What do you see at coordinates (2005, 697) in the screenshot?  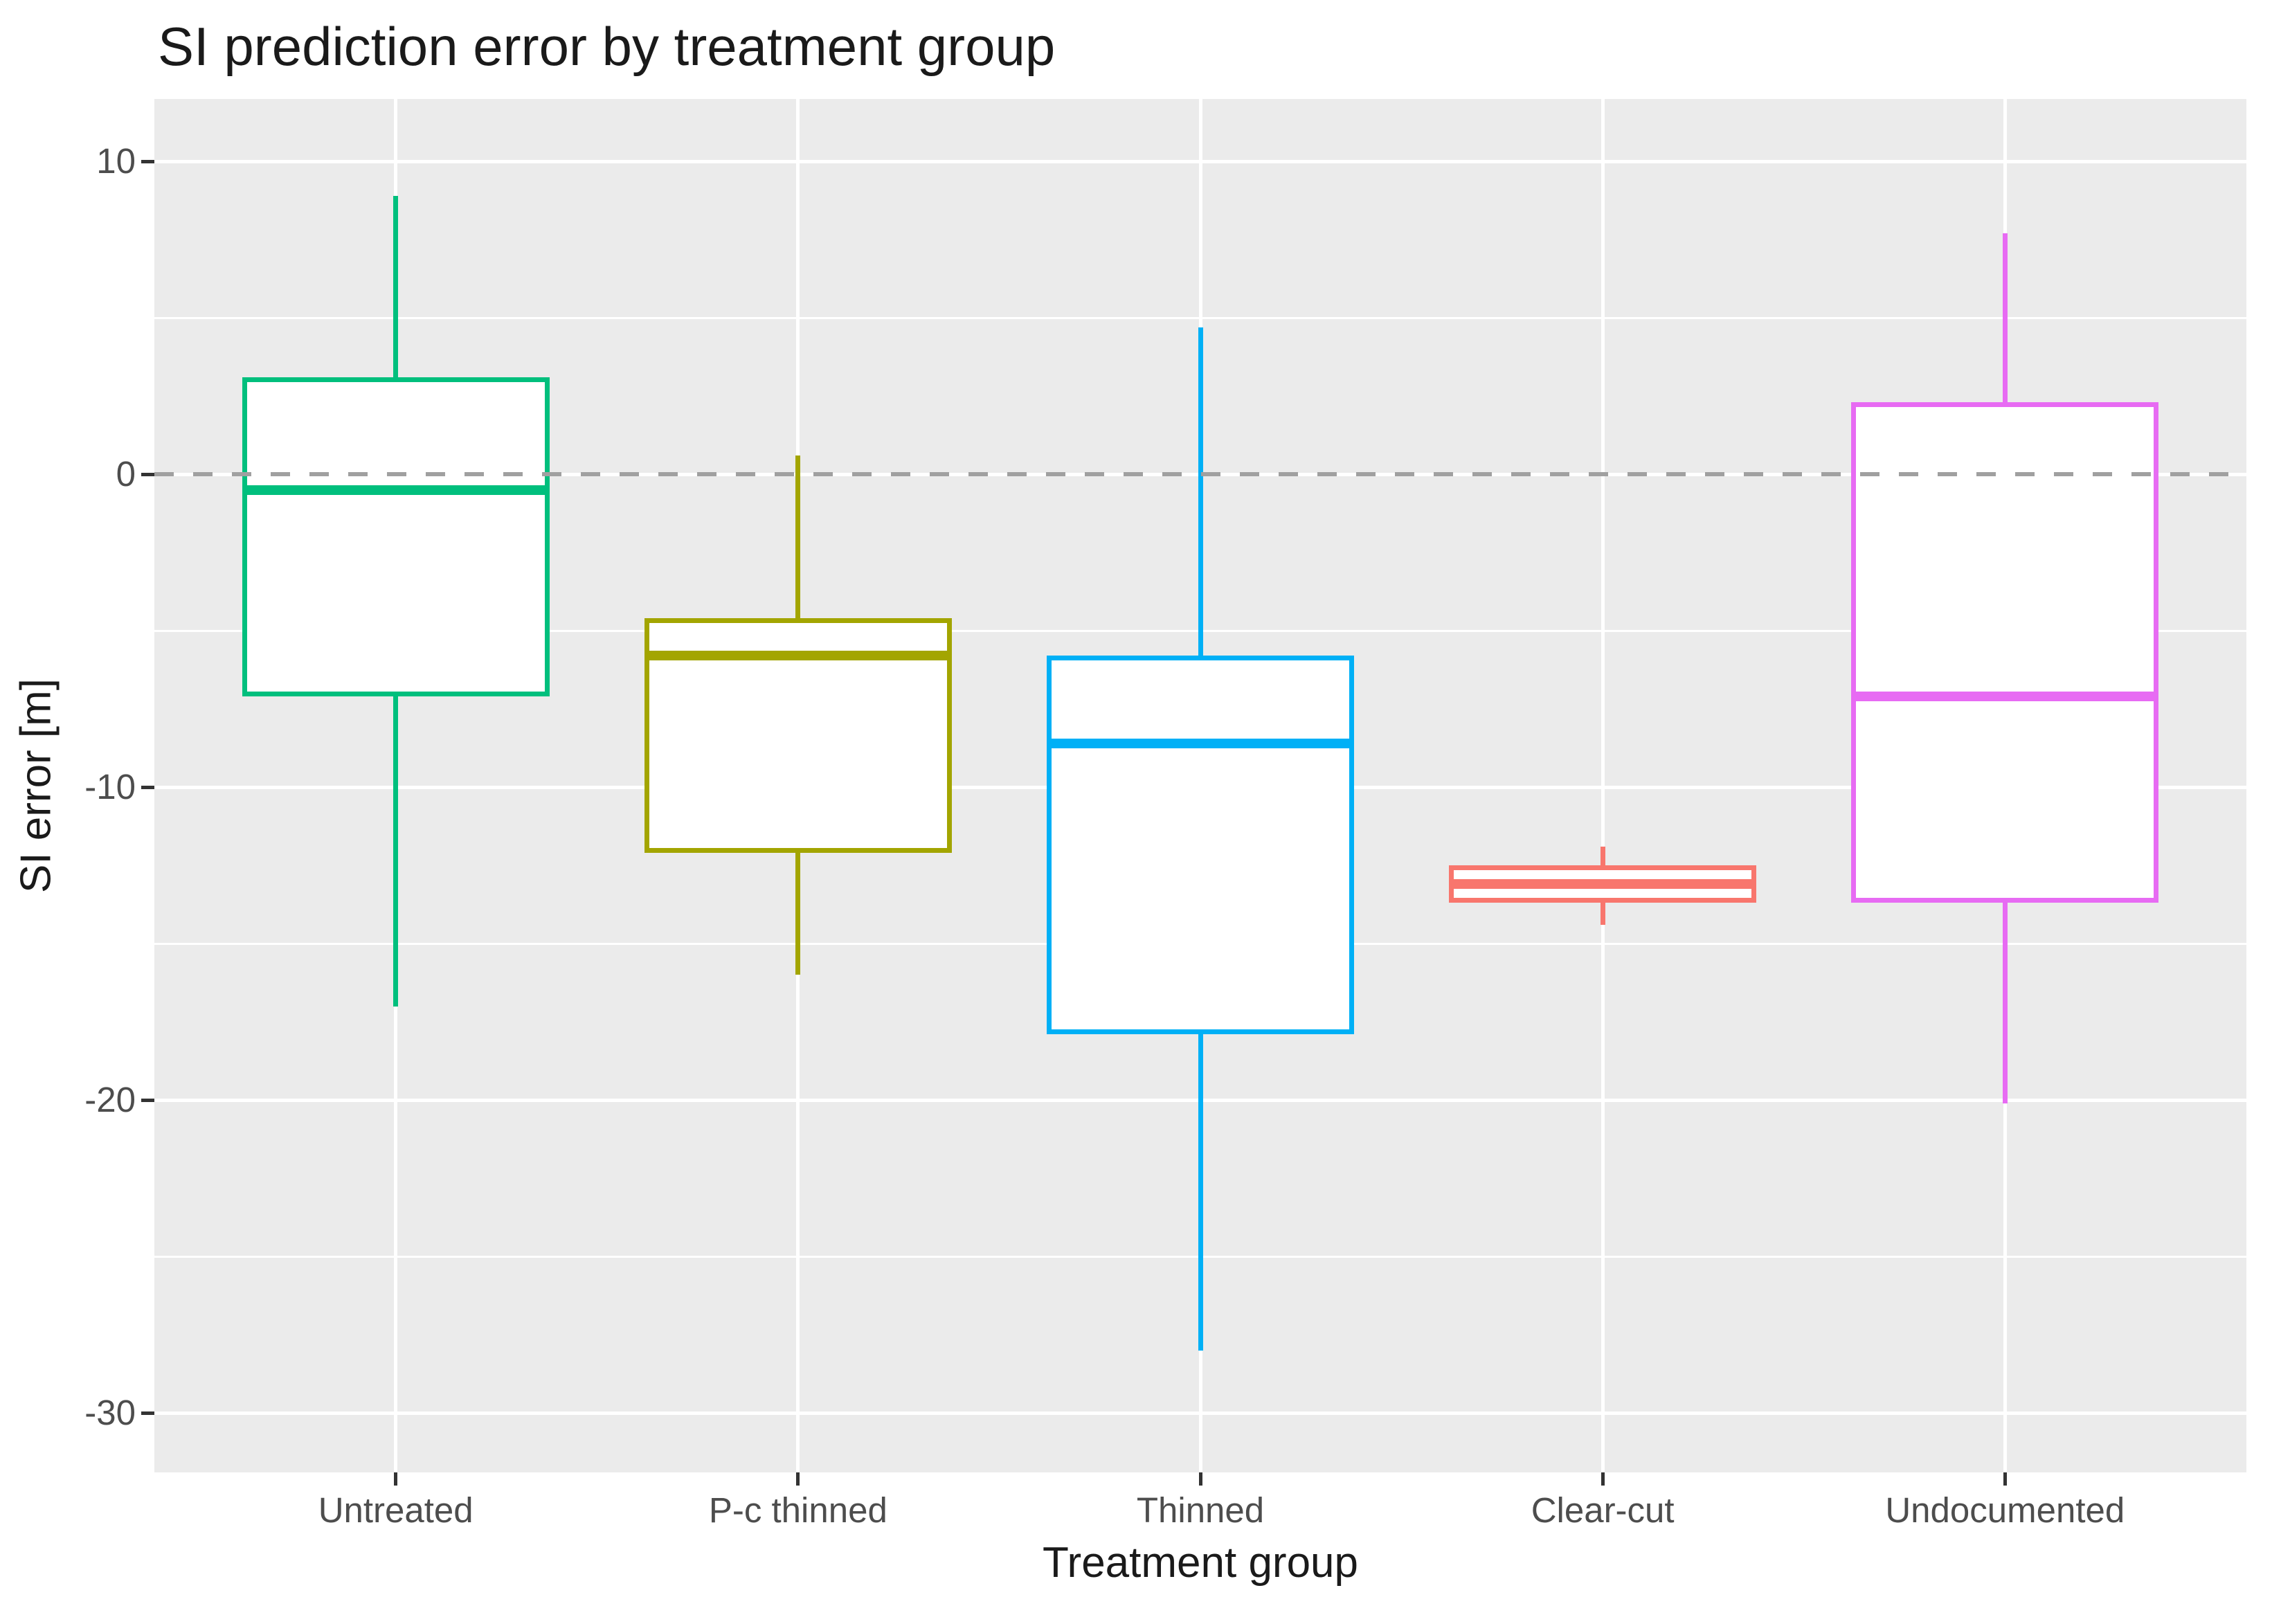 I see `median-undocumented` at bounding box center [2005, 697].